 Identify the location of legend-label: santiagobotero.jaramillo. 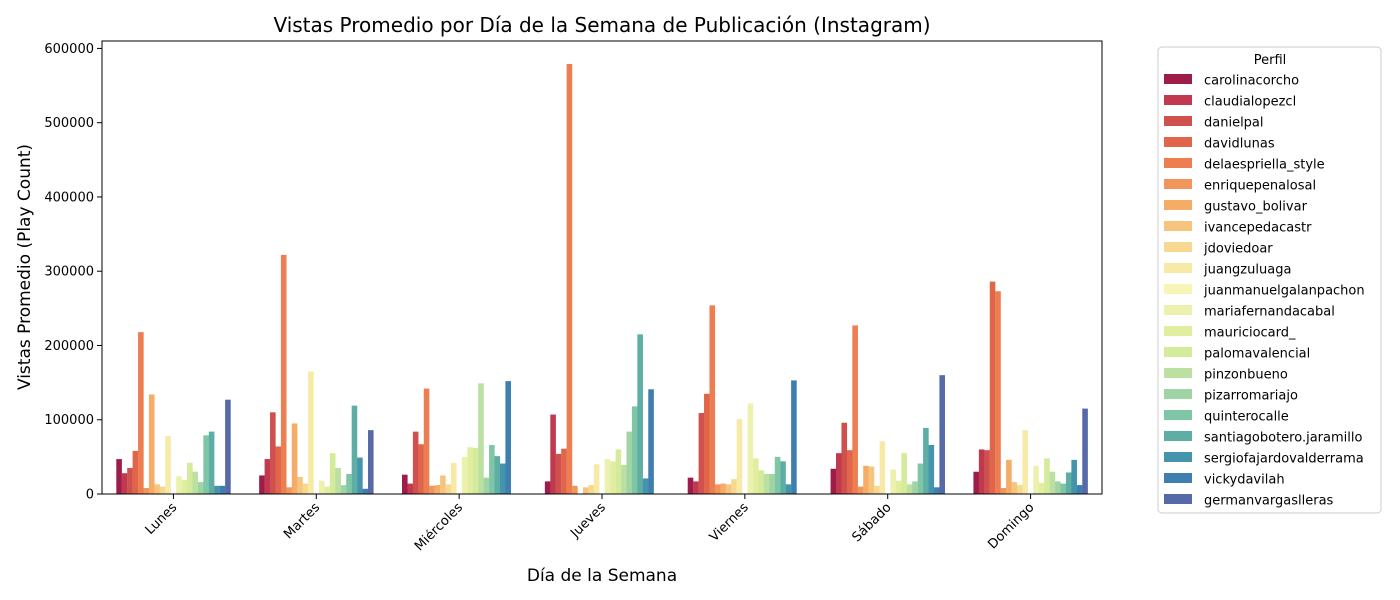
(1283, 438).